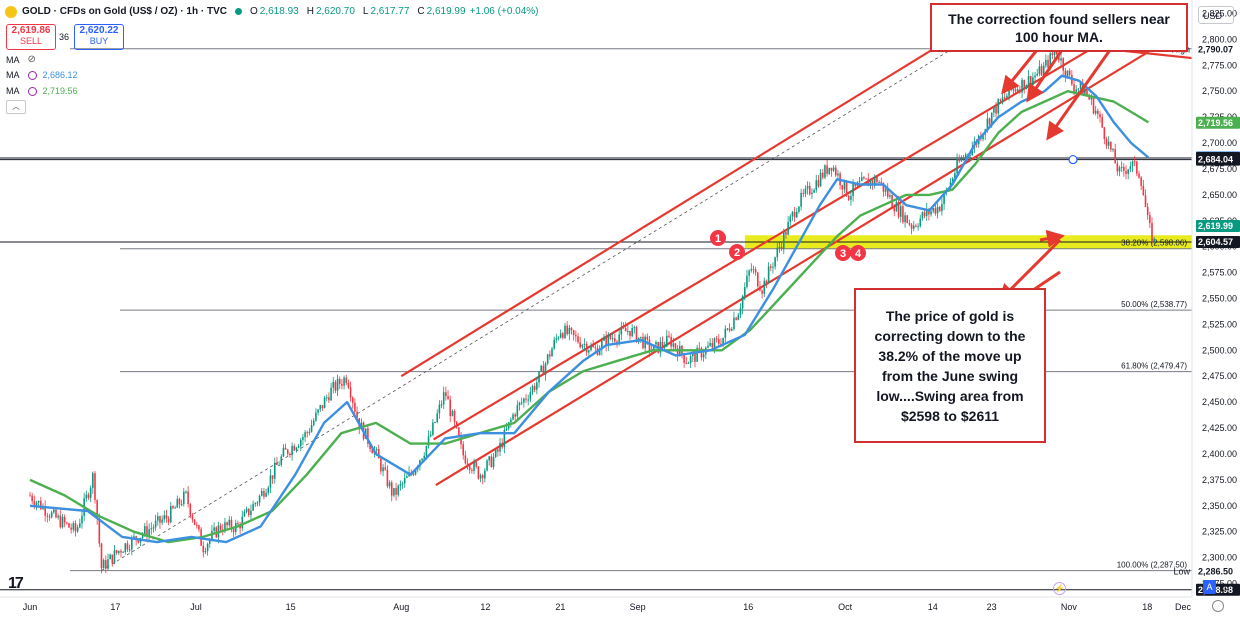 This screenshot has height=618, width=1240. What do you see at coordinates (1045, 76) in the screenshot?
I see `annotation-arrow` at bounding box center [1045, 76].